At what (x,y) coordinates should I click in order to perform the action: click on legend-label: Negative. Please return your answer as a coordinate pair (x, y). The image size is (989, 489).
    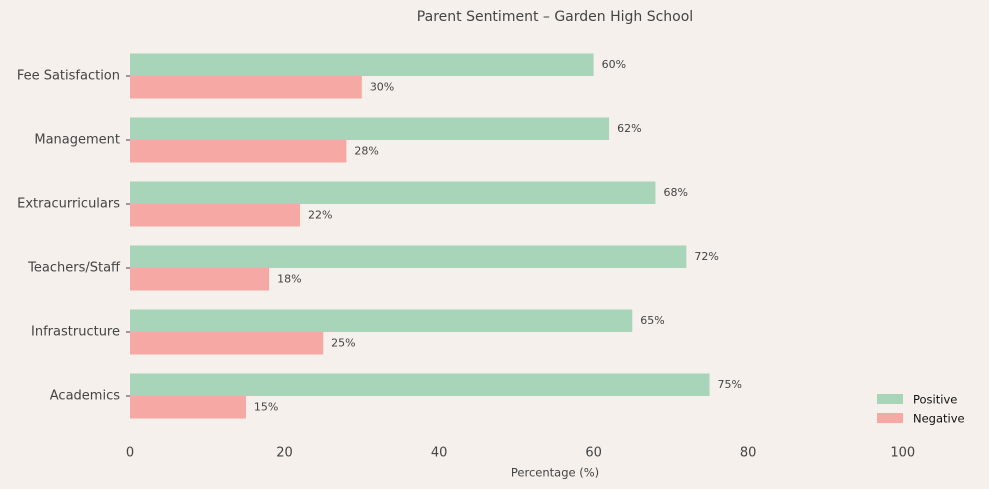
    Looking at the image, I should click on (939, 419).